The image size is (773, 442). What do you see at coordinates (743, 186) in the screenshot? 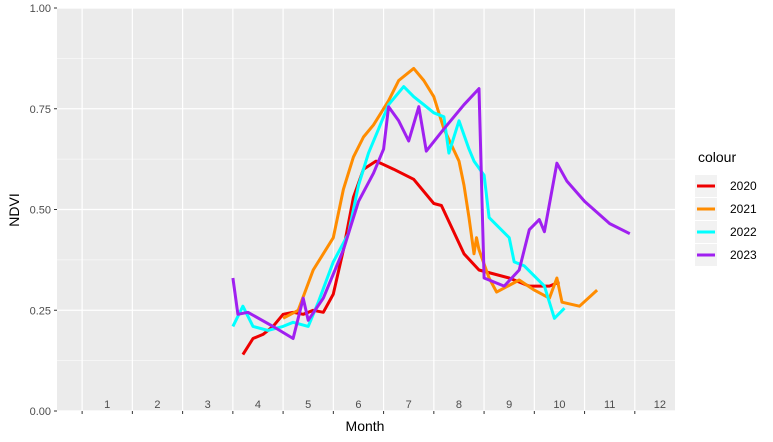
I see `legend-label-2020: 2020` at bounding box center [743, 186].